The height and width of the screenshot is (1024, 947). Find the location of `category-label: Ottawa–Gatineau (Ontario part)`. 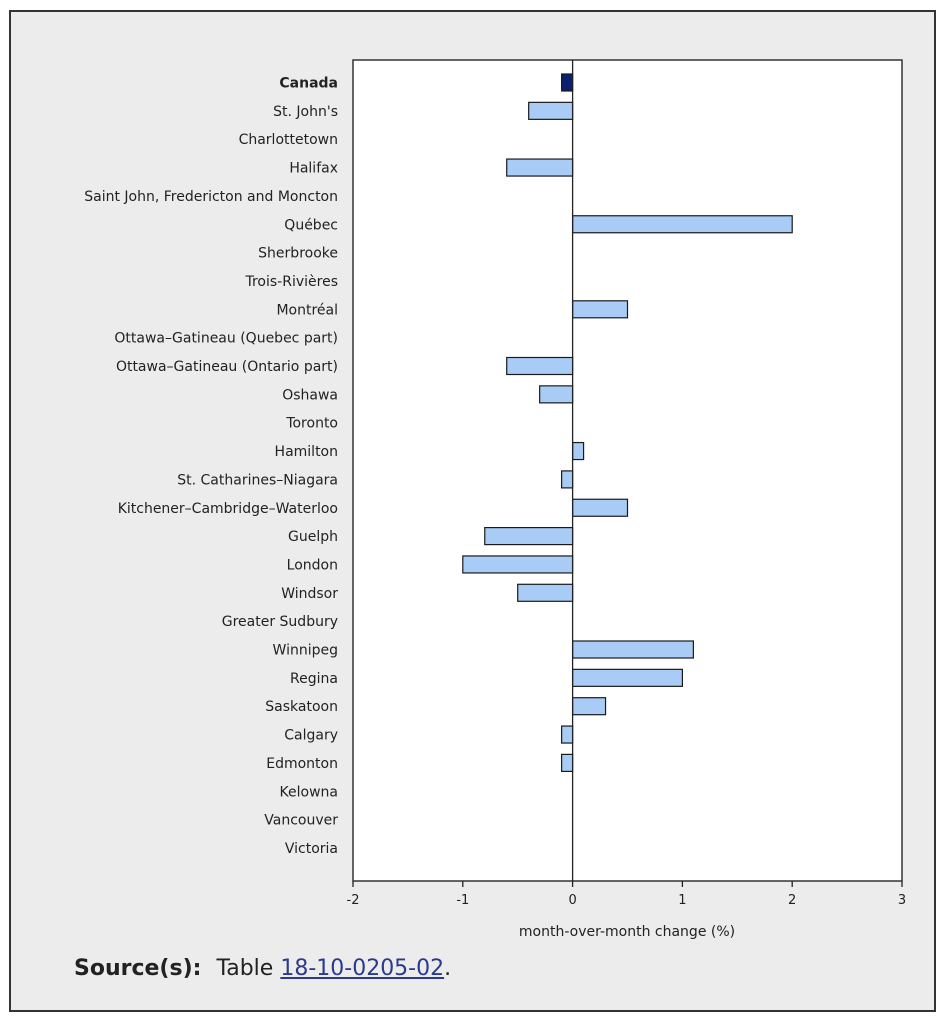

category-label: Ottawa–Gatineau (Ontario part) is located at coordinates (227, 367).